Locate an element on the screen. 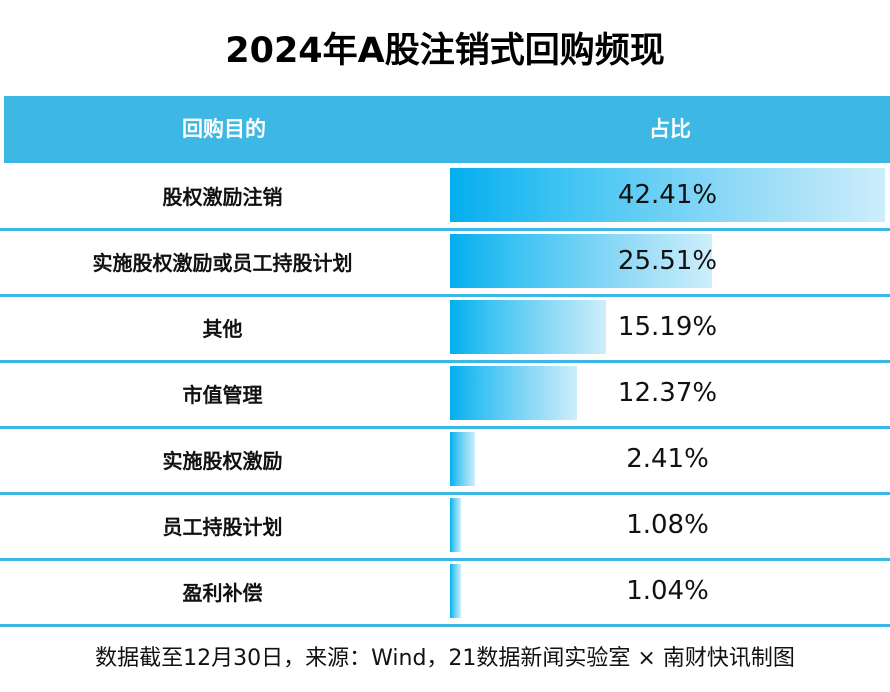 This screenshot has width=890, height=692. category-label: 市值管理 is located at coordinates (222, 395).